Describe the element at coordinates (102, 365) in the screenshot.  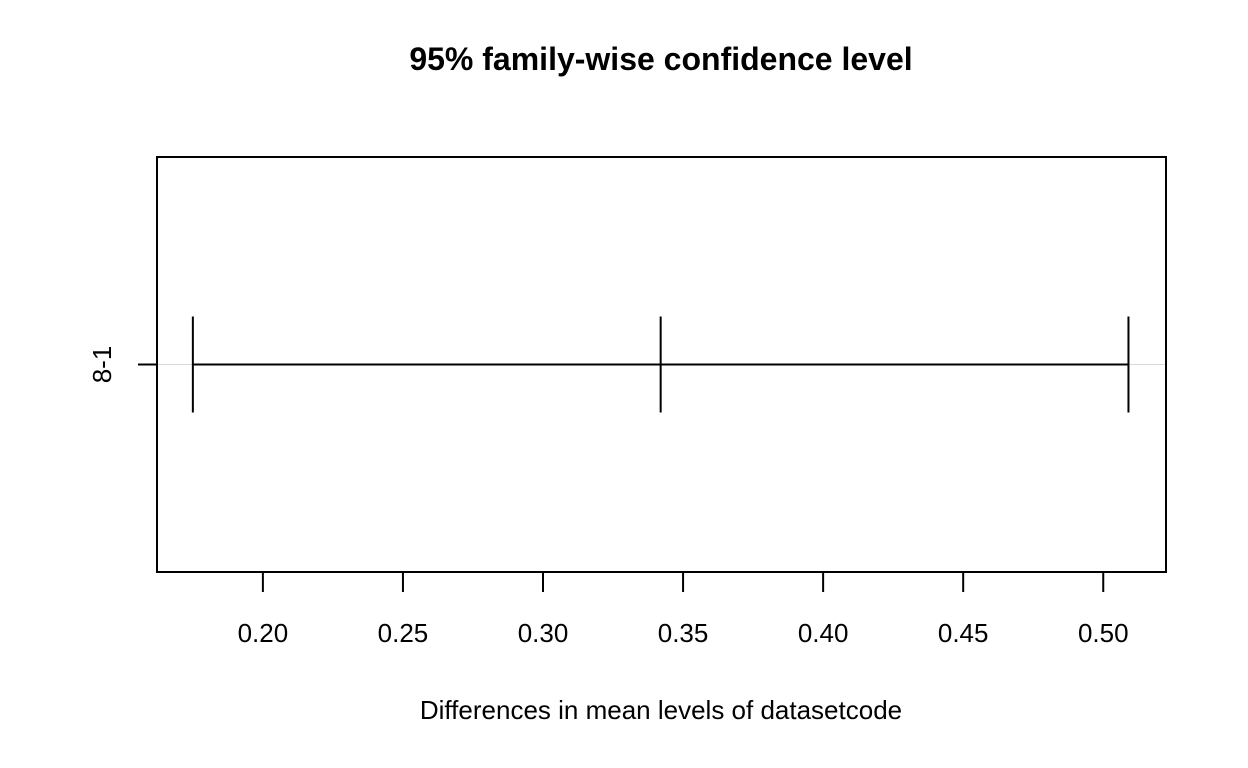
I see `y-tick-label: 8-1` at that location.